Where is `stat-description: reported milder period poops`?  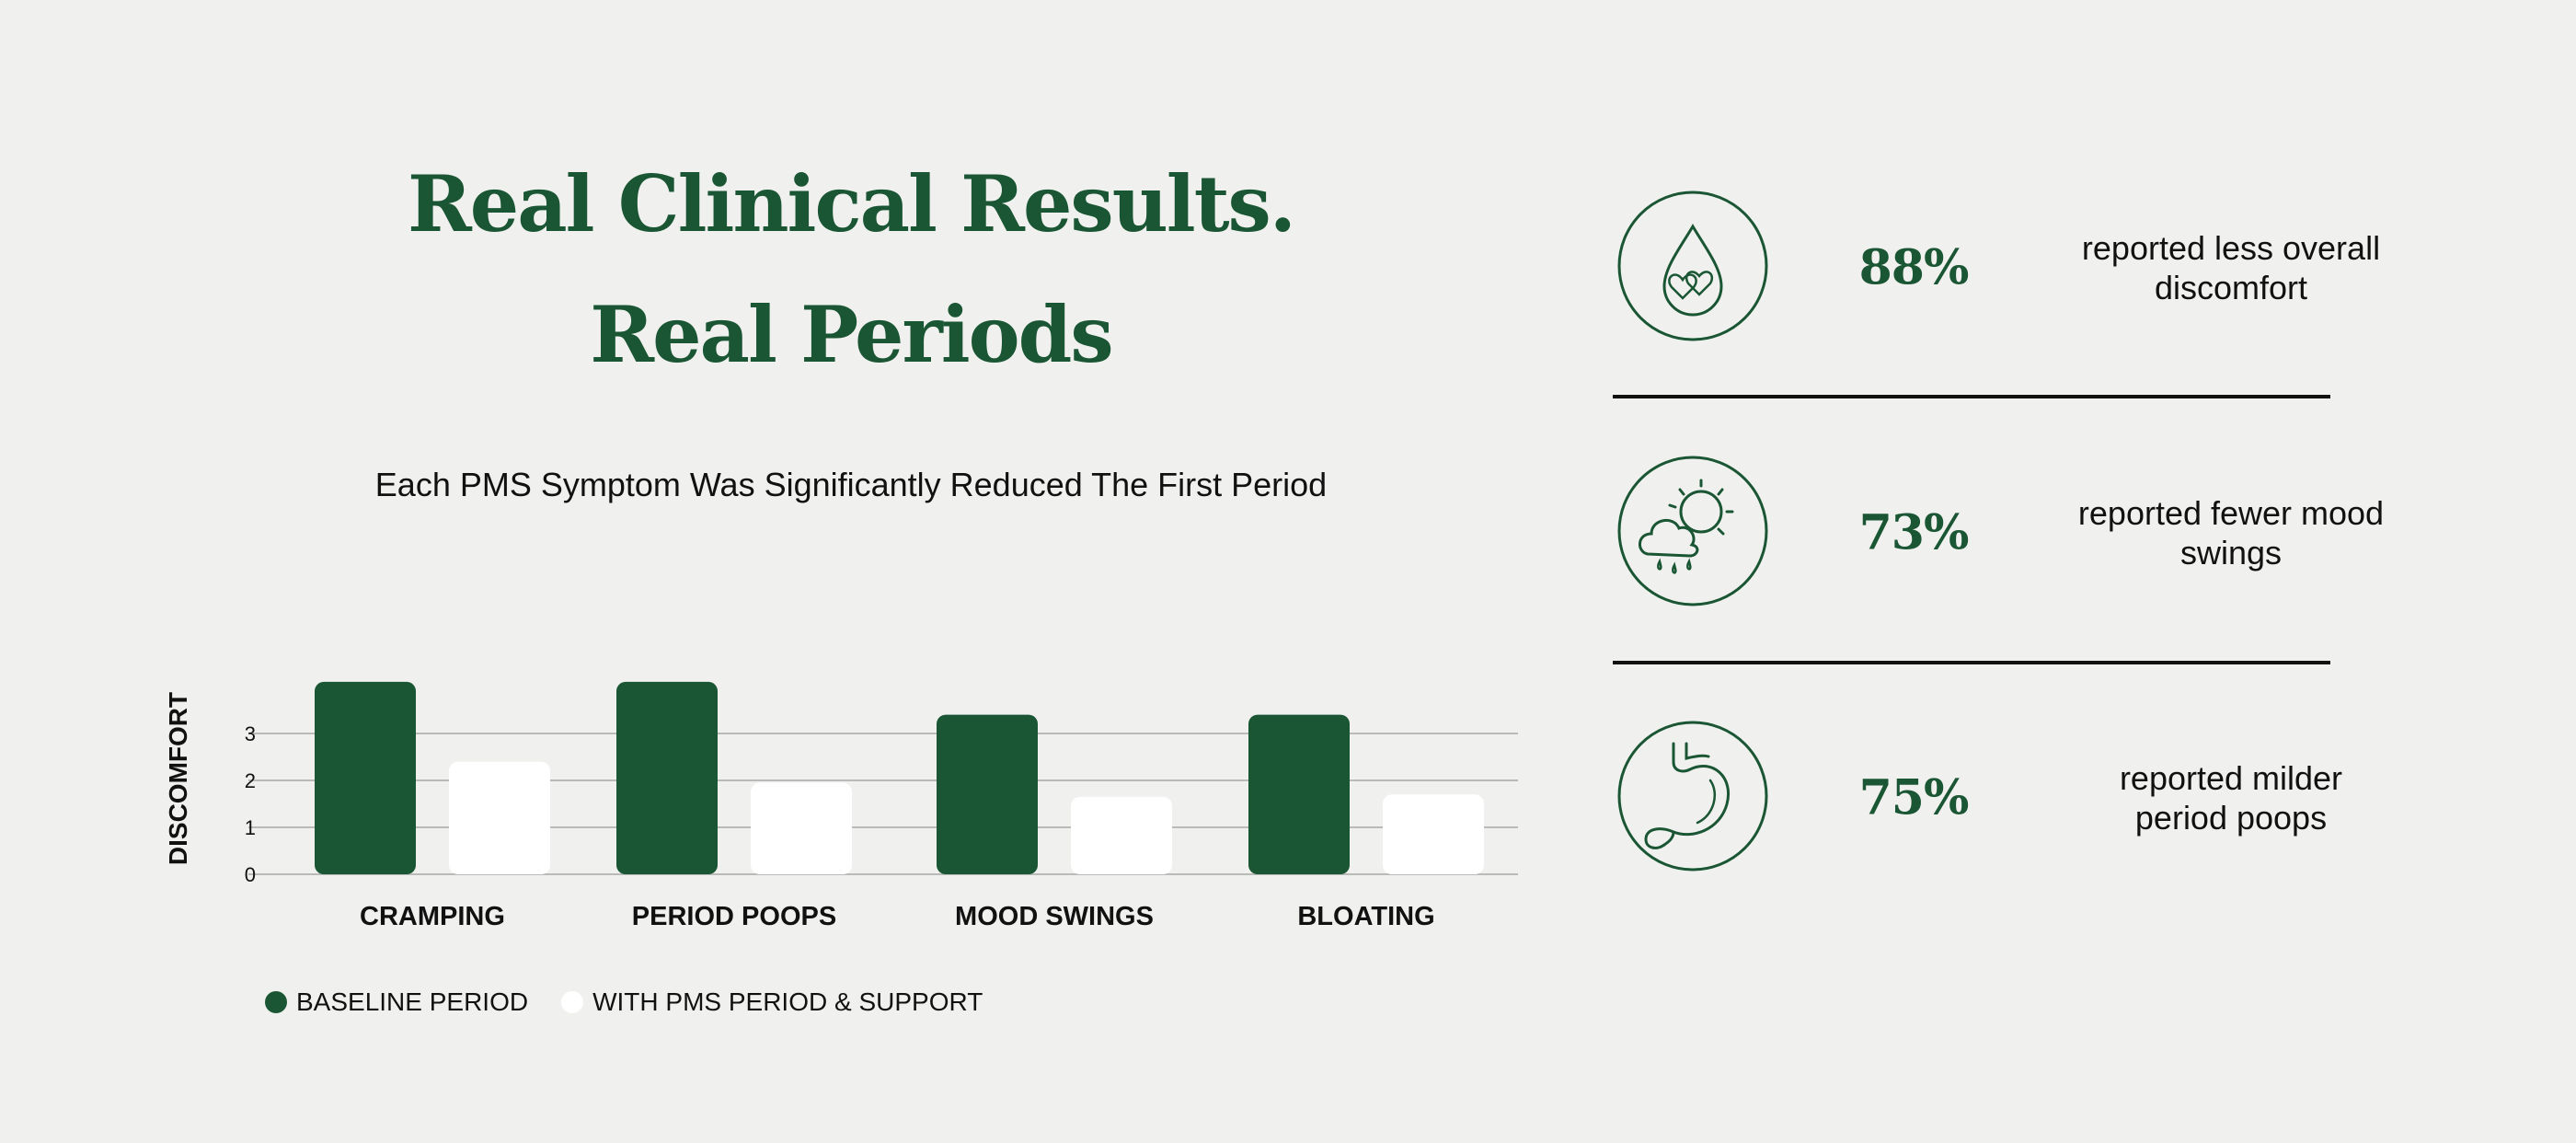 stat-description: reported milder period poops is located at coordinates (2231, 798).